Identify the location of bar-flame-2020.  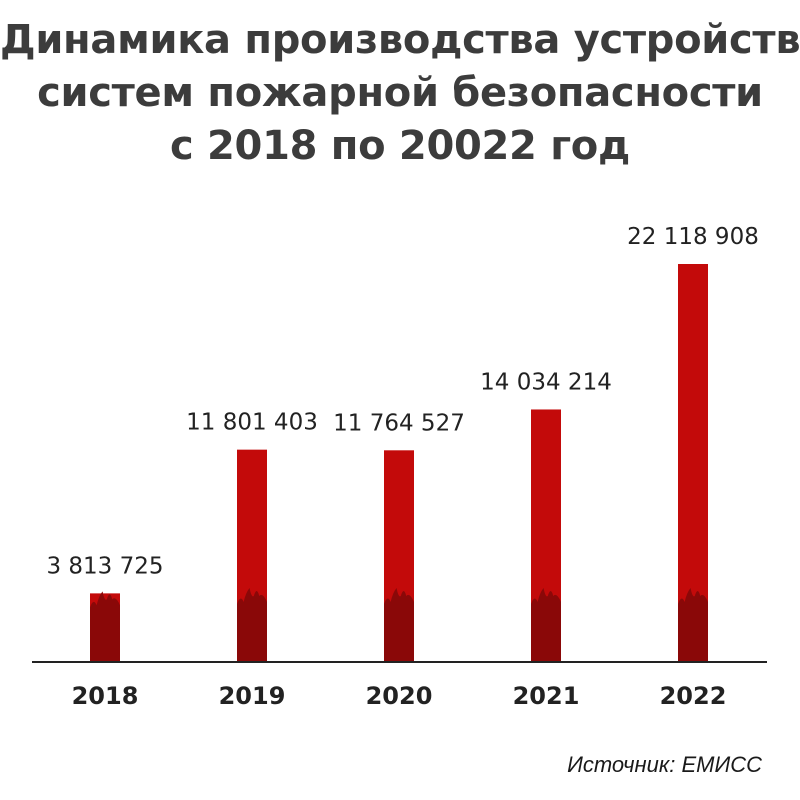
(399, 625).